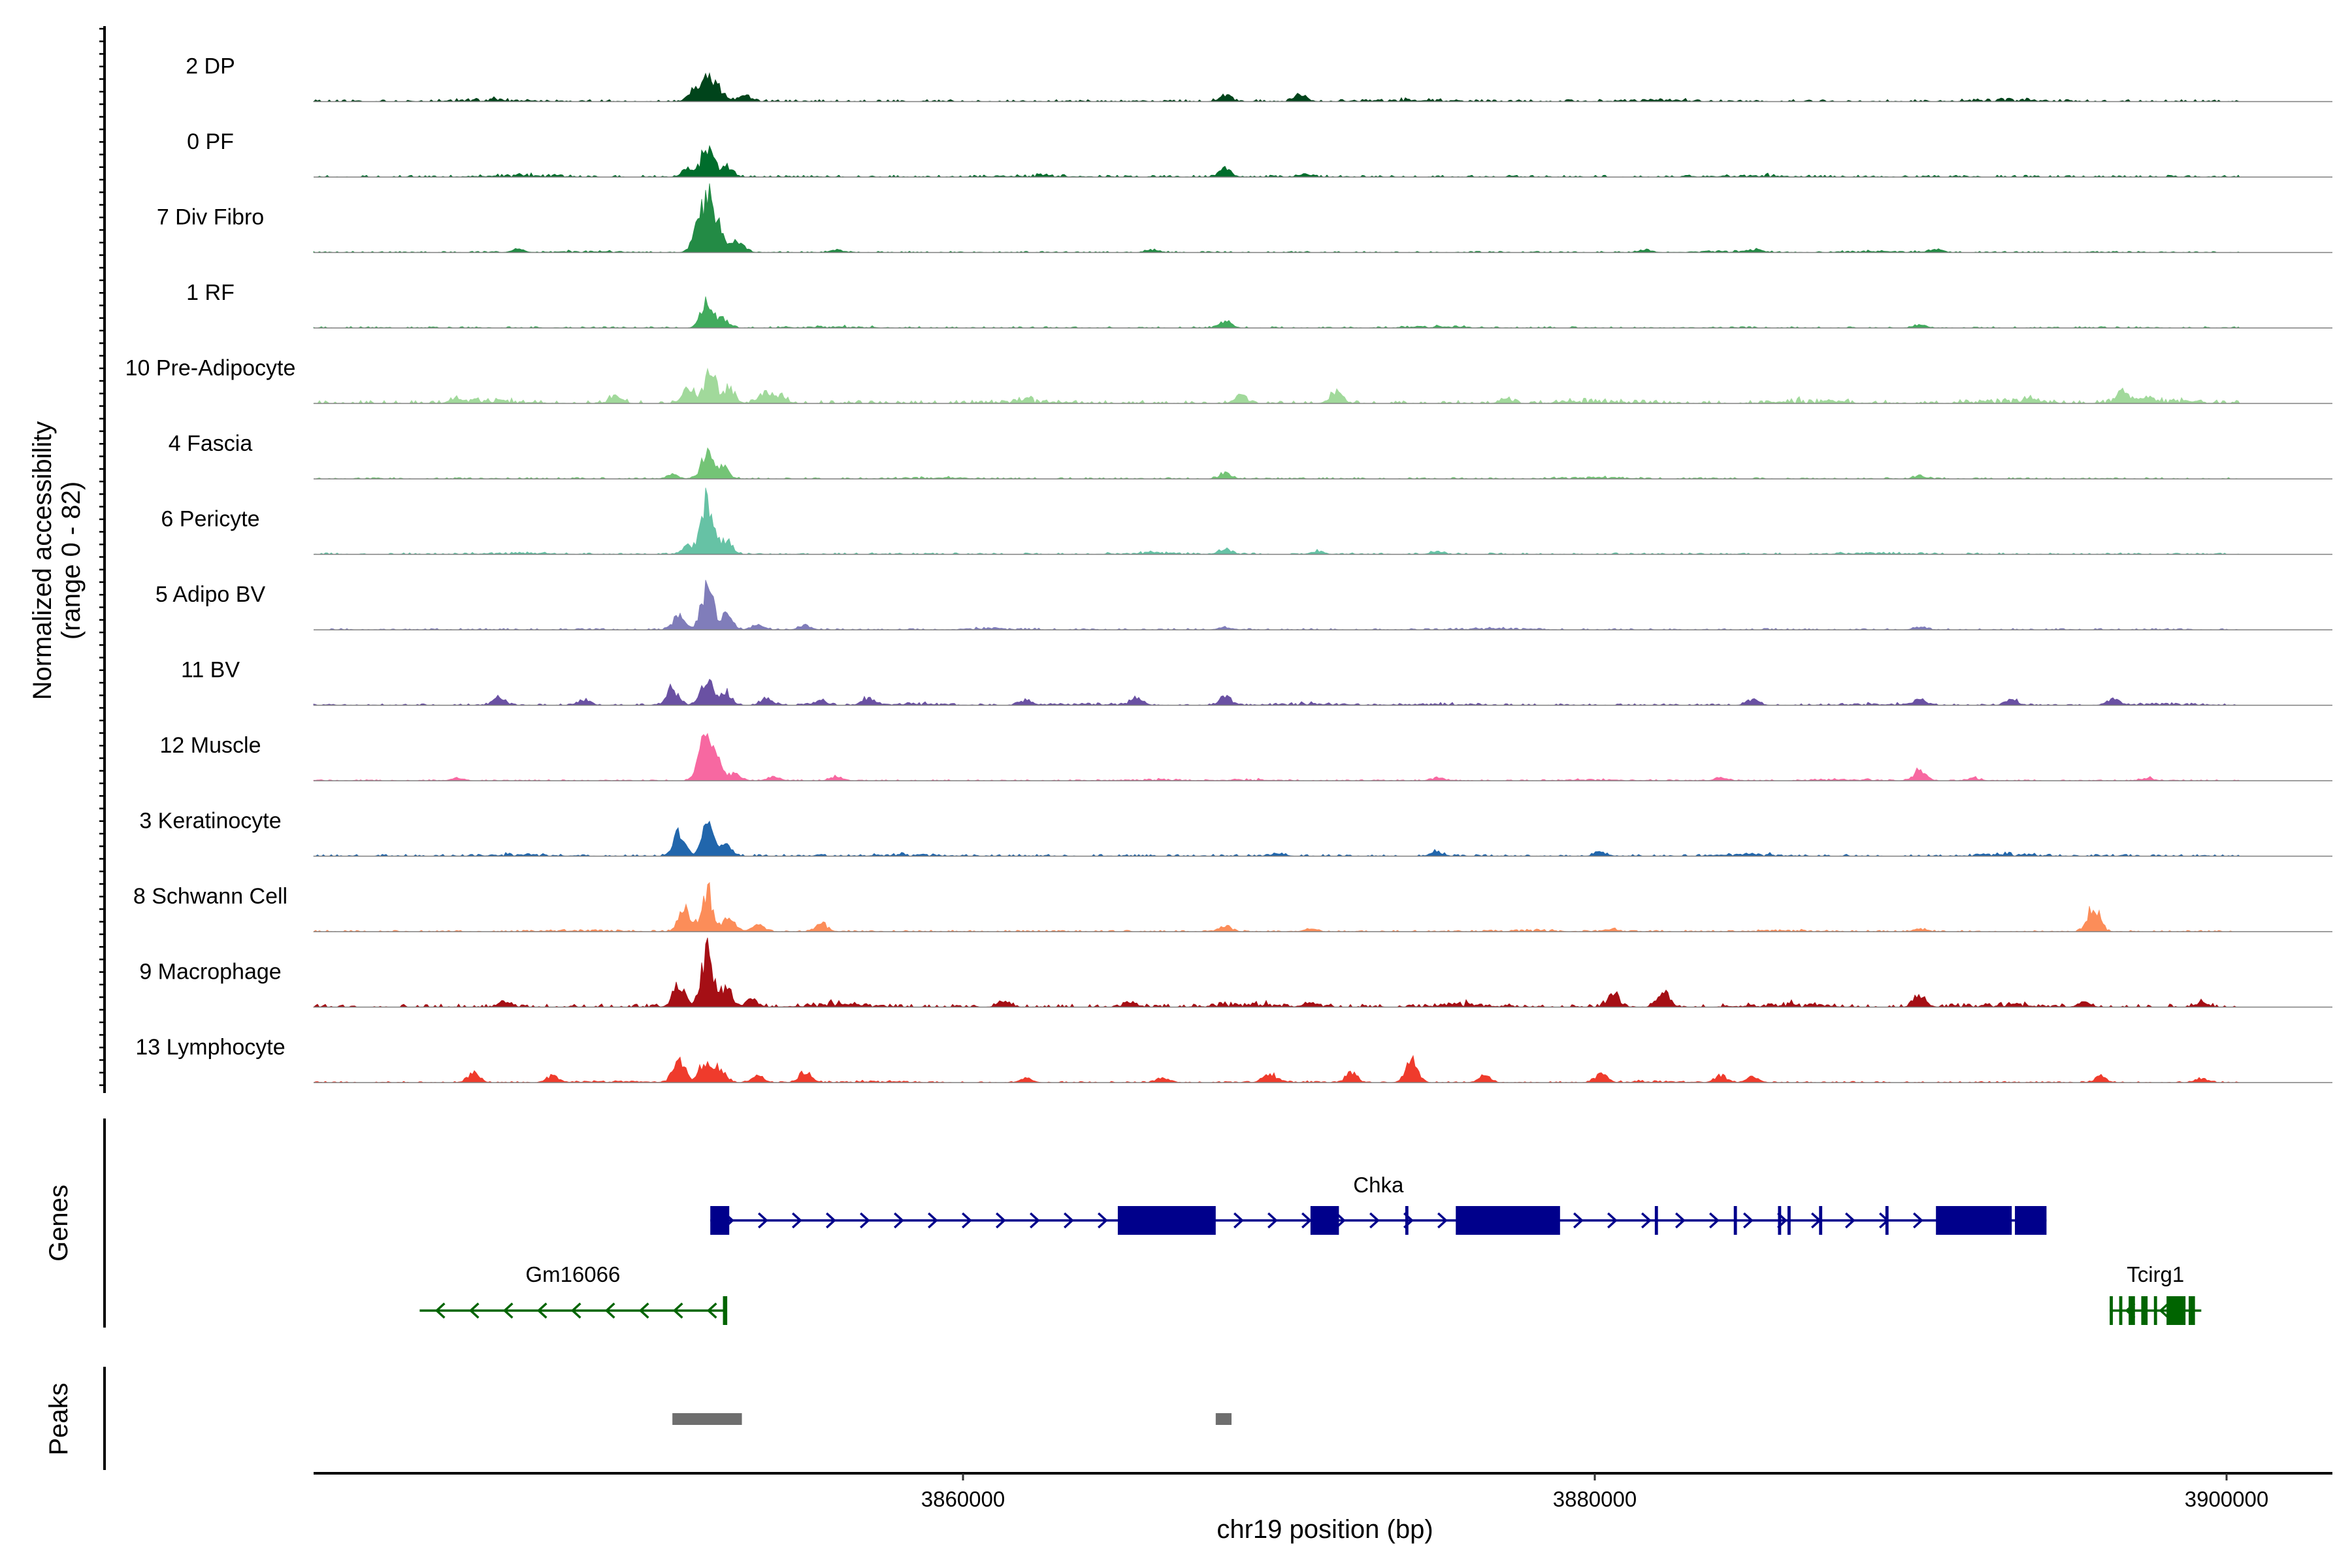  What do you see at coordinates (58, 1223) in the screenshot?
I see `genes-panel-label: Genes` at bounding box center [58, 1223].